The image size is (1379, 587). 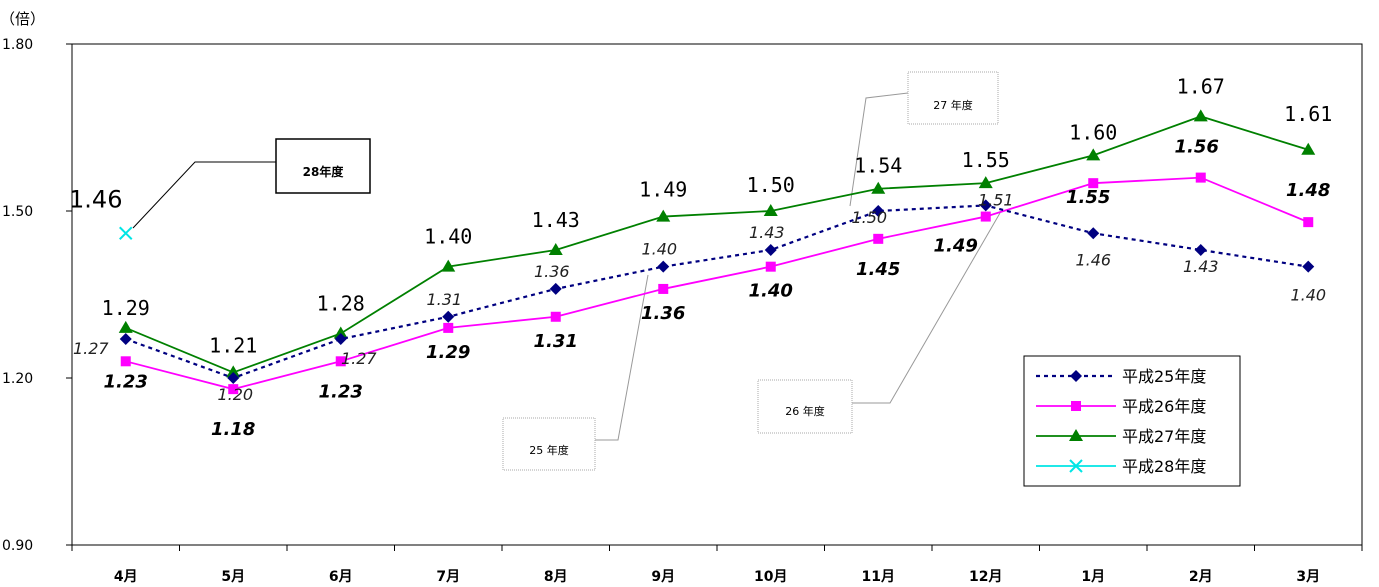 What do you see at coordinates (878, 269) in the screenshot?
I see `data-label-26: 1.45` at bounding box center [878, 269].